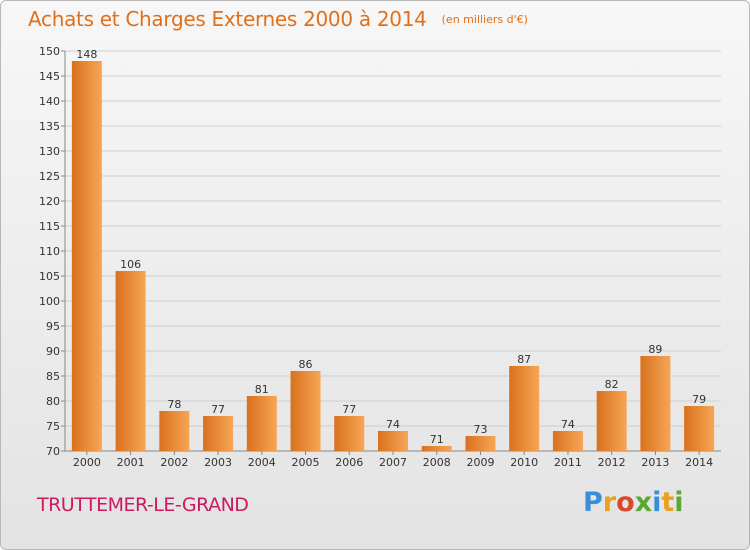 The width and height of the screenshot is (750, 550). What do you see at coordinates (49, 51) in the screenshot?
I see `y-tick-label: 150` at bounding box center [49, 51].